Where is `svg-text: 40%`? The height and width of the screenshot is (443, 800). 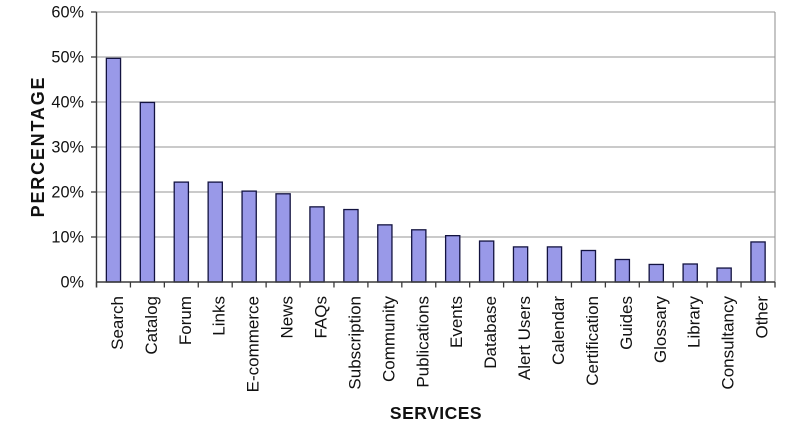 svg-text: 40% is located at coordinates (67, 103).